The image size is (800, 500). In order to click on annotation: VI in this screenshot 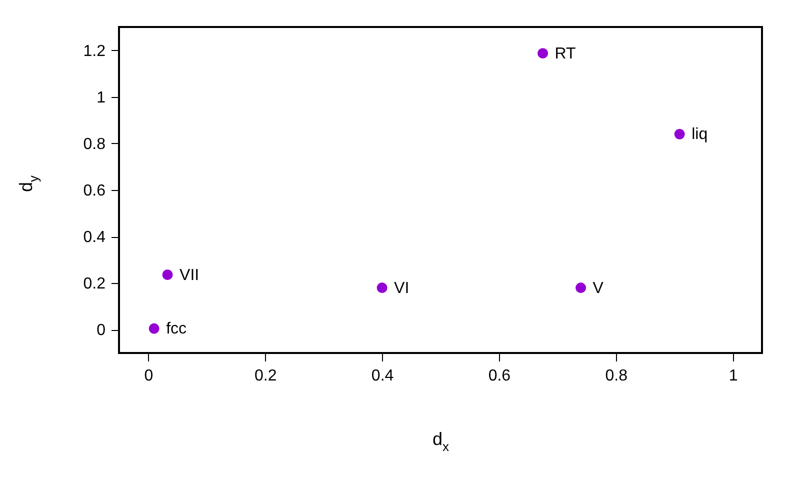, I will do `click(402, 288)`.